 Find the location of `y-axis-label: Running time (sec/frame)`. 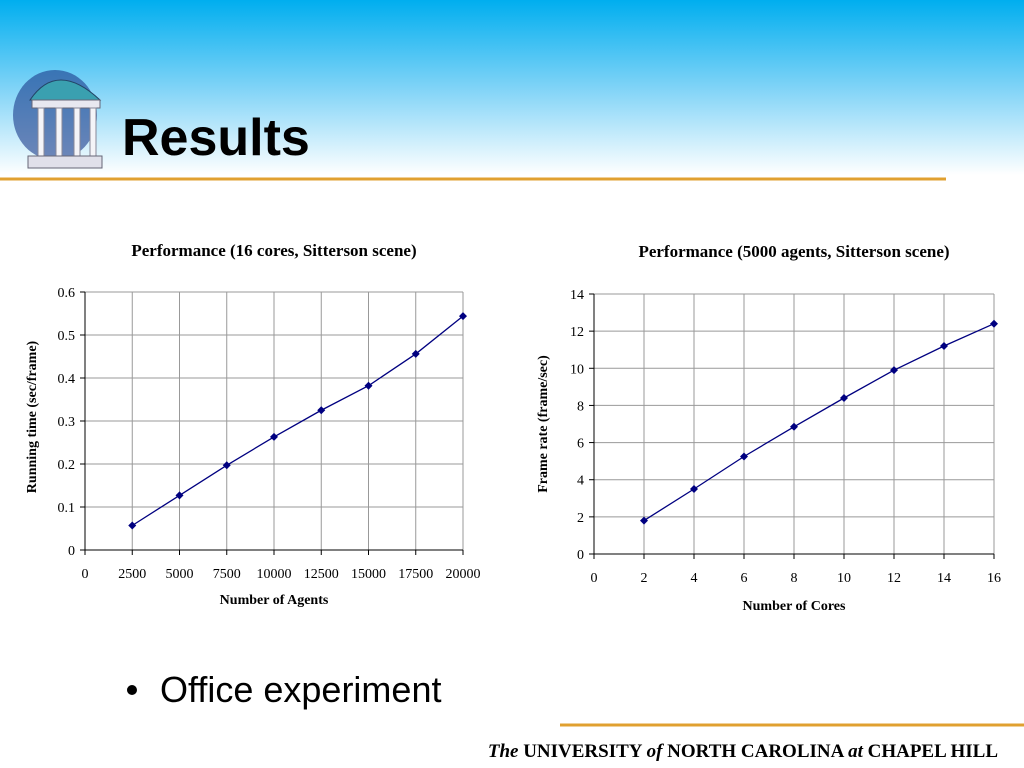

y-axis-label: Running time (sec/frame) is located at coordinates (32, 416).